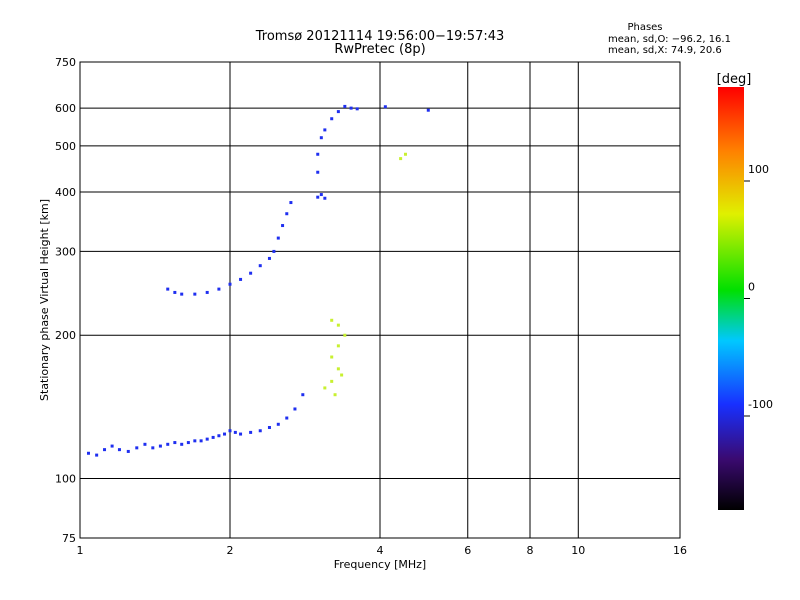 The height and width of the screenshot is (600, 800). I want to click on phase-box-line-o: mean, sd,O: −96.2, 16.1, so click(669, 39).